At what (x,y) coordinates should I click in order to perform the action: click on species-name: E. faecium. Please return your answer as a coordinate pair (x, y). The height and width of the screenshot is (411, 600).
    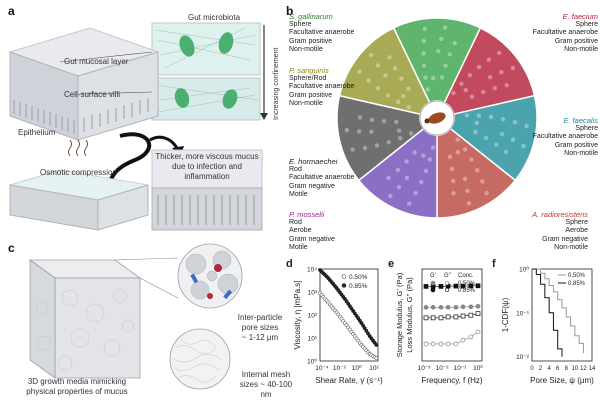
    Looking at the image, I should click on (580, 16).